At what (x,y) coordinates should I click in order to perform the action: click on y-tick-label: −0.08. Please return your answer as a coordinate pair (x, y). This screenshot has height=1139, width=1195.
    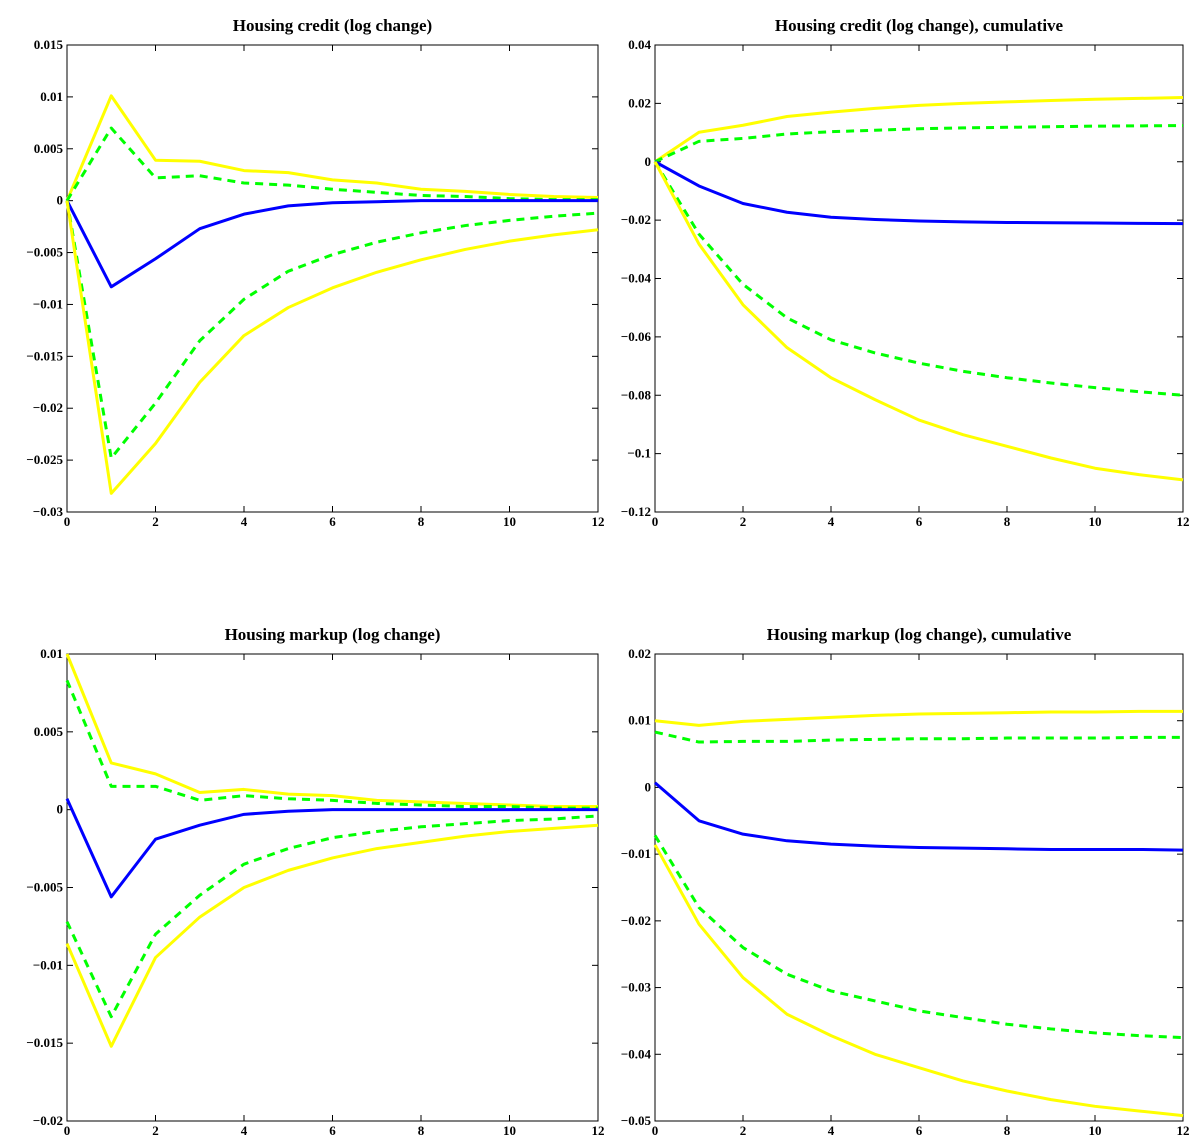
    Looking at the image, I should click on (636, 394).